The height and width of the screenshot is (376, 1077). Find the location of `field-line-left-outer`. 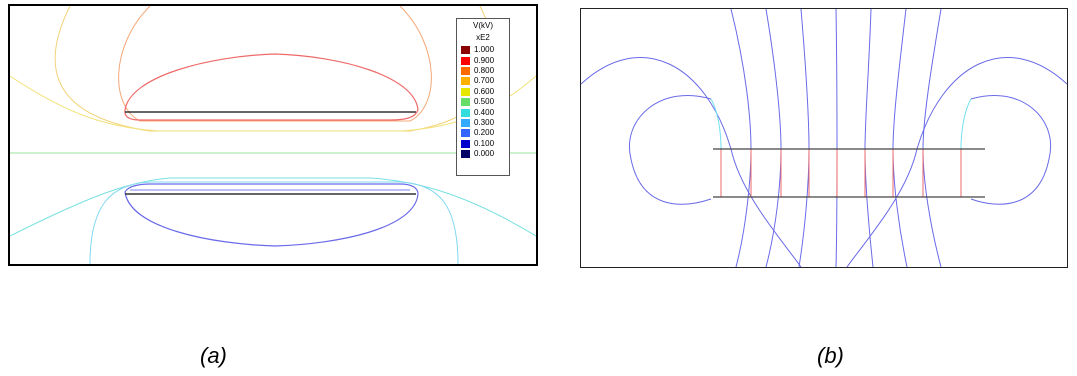

field-line-left-outer is located at coordinates (691, 162).